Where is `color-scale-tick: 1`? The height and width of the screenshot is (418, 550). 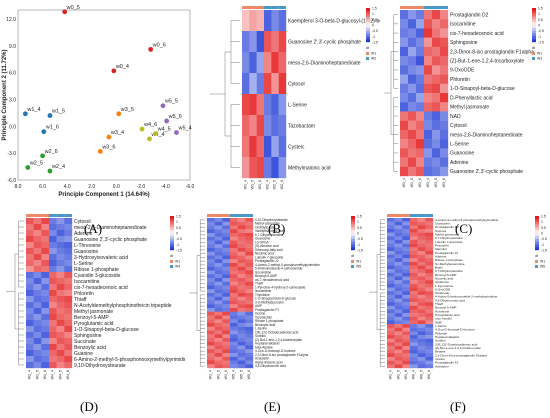 color-scale-tick: 1 is located at coordinates (542, 222).